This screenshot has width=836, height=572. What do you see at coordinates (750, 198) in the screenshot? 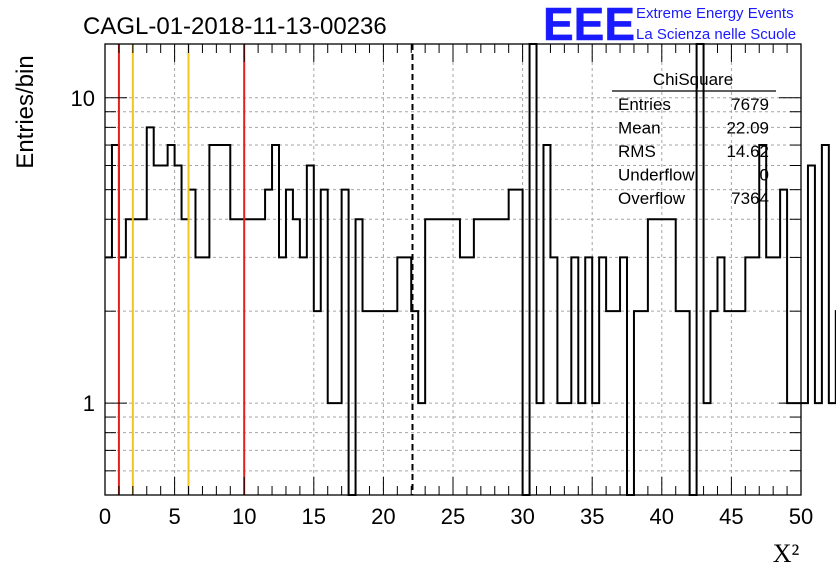
I see `stats-overflow-value: 7364` at bounding box center [750, 198].